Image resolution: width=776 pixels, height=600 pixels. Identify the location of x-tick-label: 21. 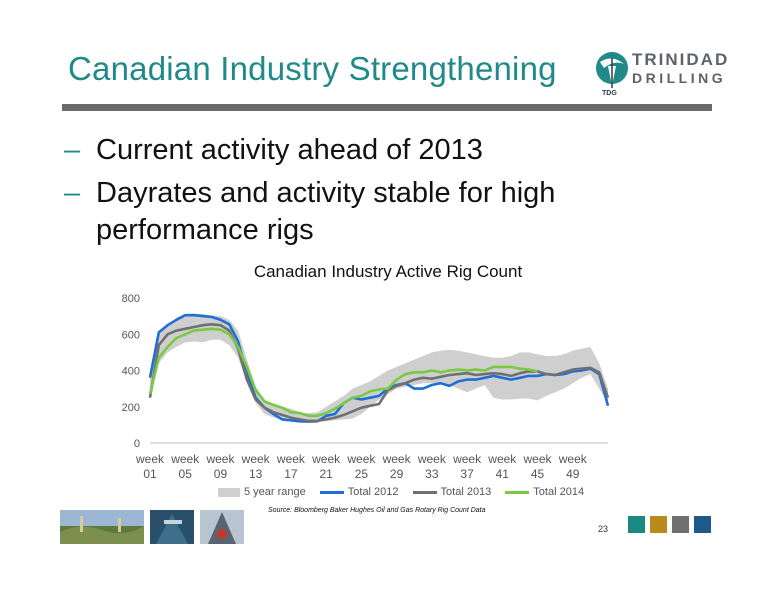
(326, 474).